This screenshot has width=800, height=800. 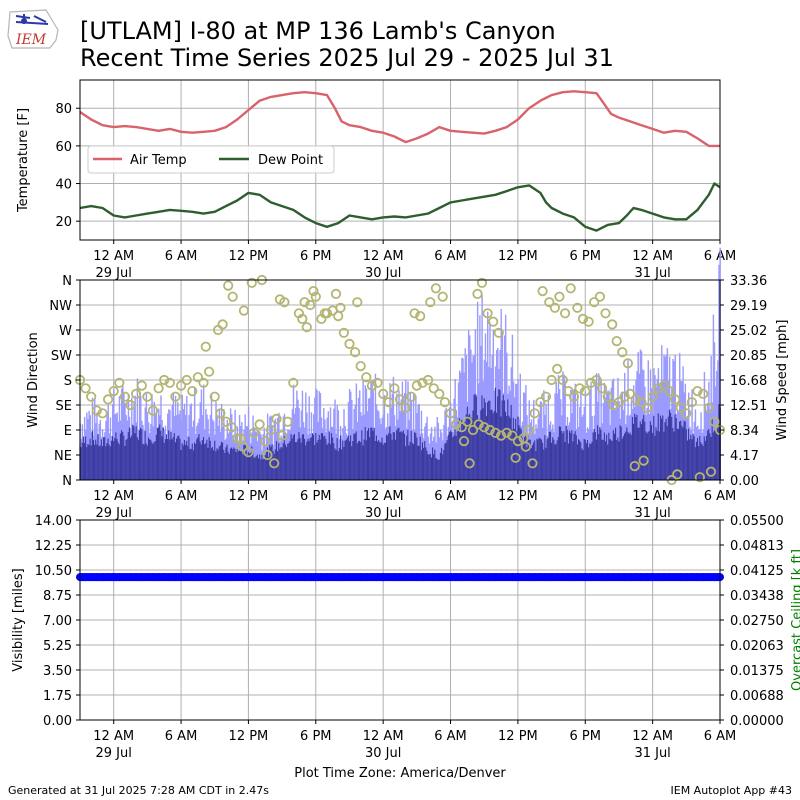 What do you see at coordinates (18, 619) in the screenshot?
I see `visibility-y-label: Visibility [miles]` at bounding box center [18, 619].